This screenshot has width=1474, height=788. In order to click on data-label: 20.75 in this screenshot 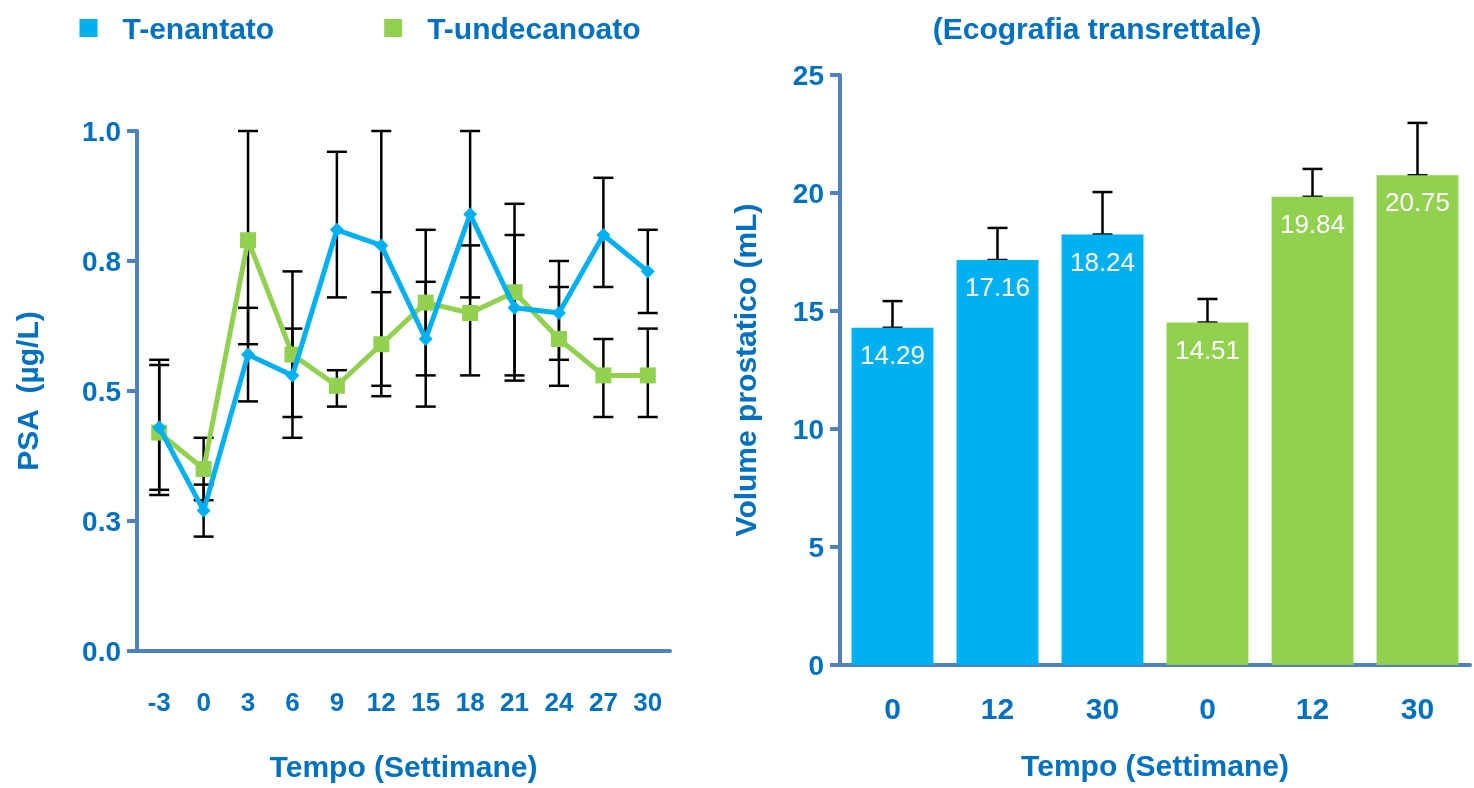, I will do `click(1417, 202)`.